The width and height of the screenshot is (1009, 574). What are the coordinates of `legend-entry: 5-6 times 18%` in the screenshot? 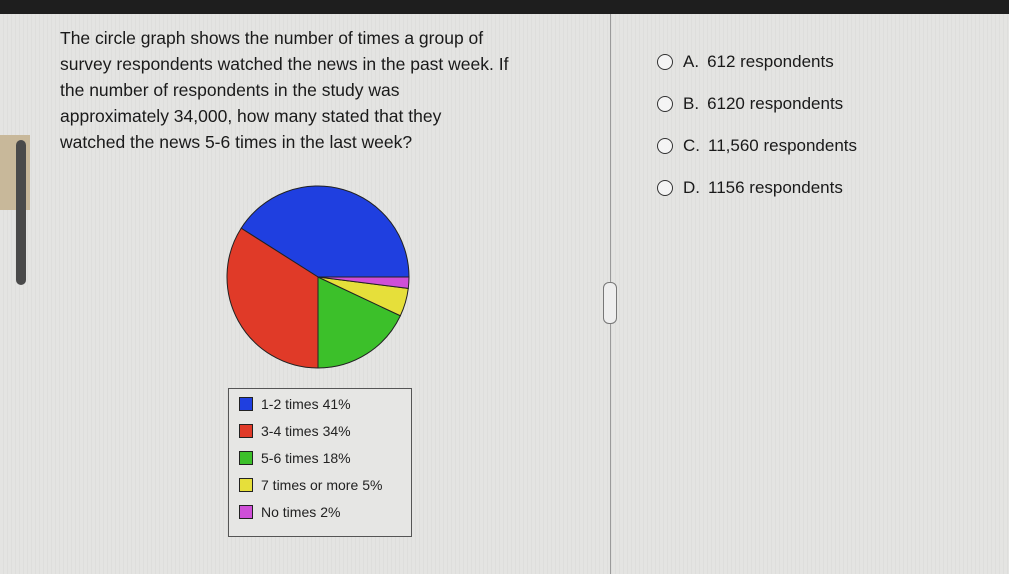 It's located at (295, 458).